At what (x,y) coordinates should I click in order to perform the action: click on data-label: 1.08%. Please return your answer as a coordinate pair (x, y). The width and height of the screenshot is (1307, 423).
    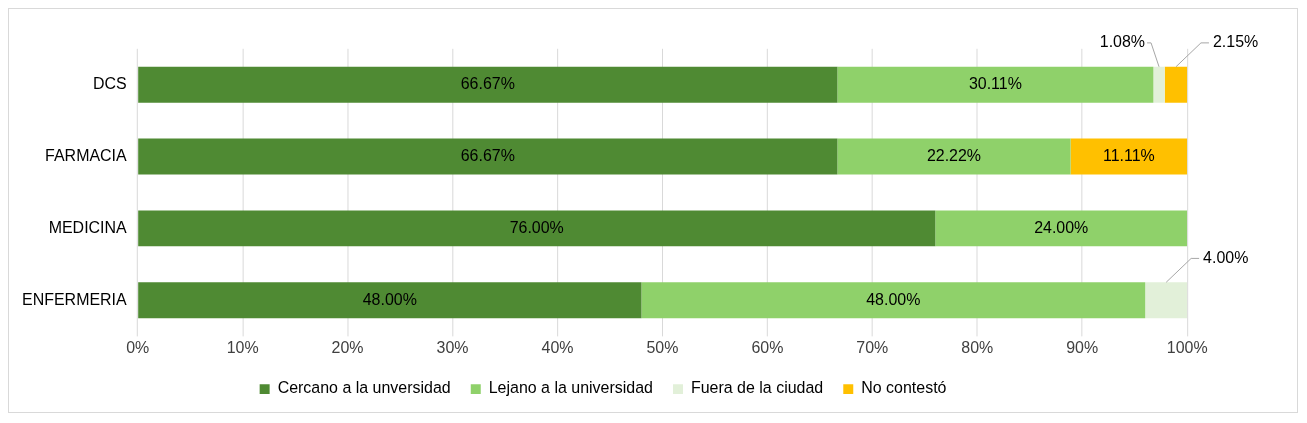
    Looking at the image, I should click on (1122, 42).